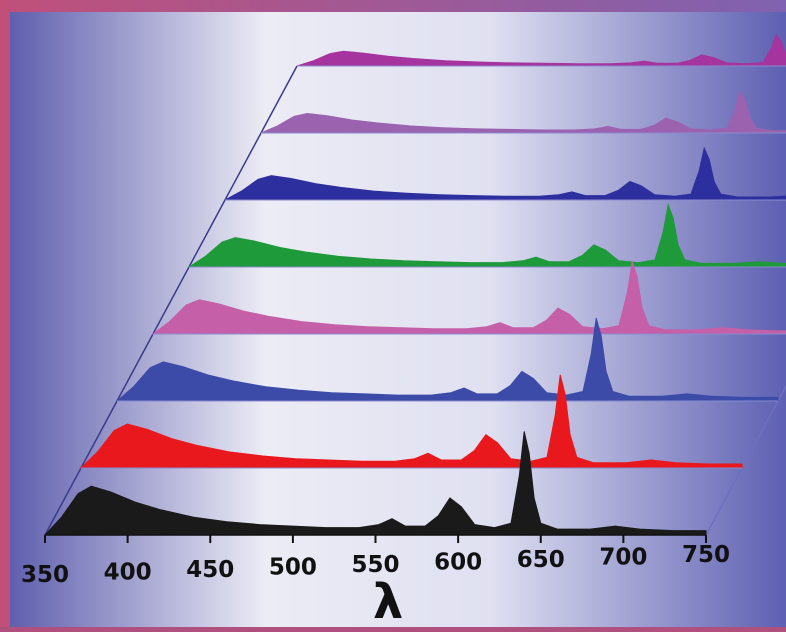  I want to click on x-tick-label-550: 550, so click(375, 565).